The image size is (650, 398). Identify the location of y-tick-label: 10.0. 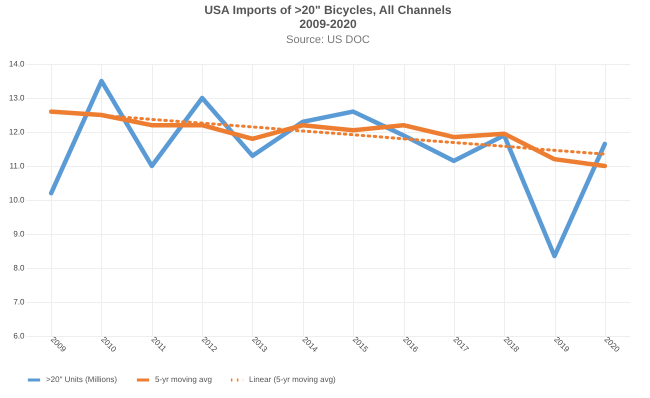
(17, 200).